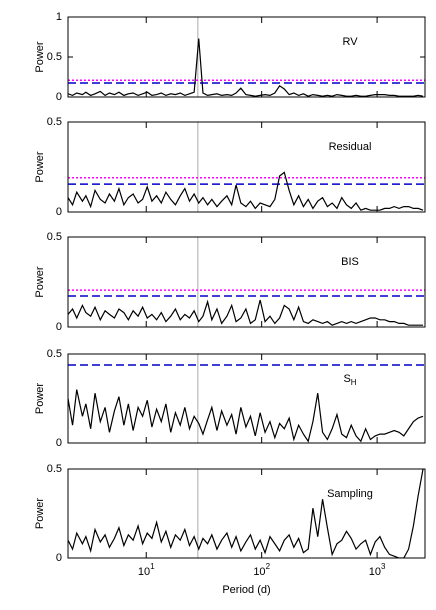  I want to click on panel-label-text: BIS, so click(350, 262).